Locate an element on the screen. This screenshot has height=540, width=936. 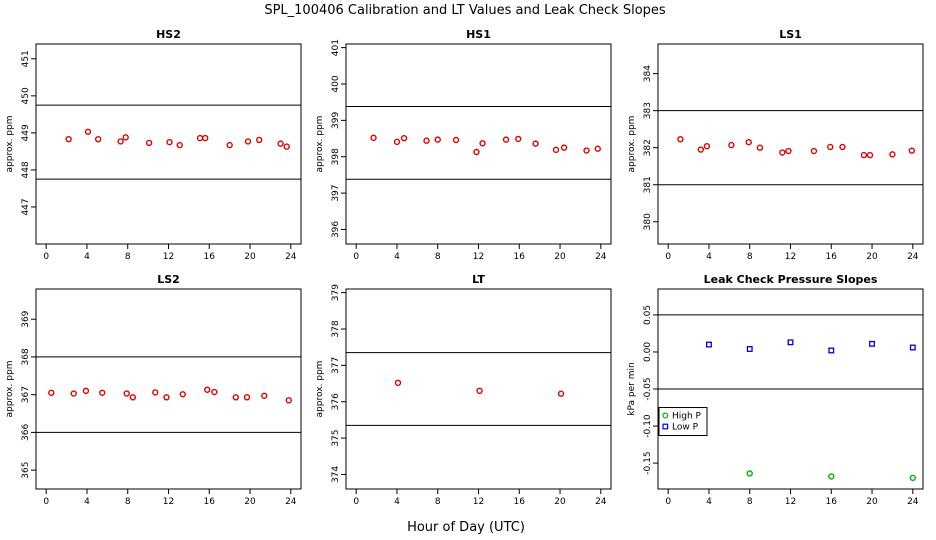
panel-title: LS1 is located at coordinates (790, 34).